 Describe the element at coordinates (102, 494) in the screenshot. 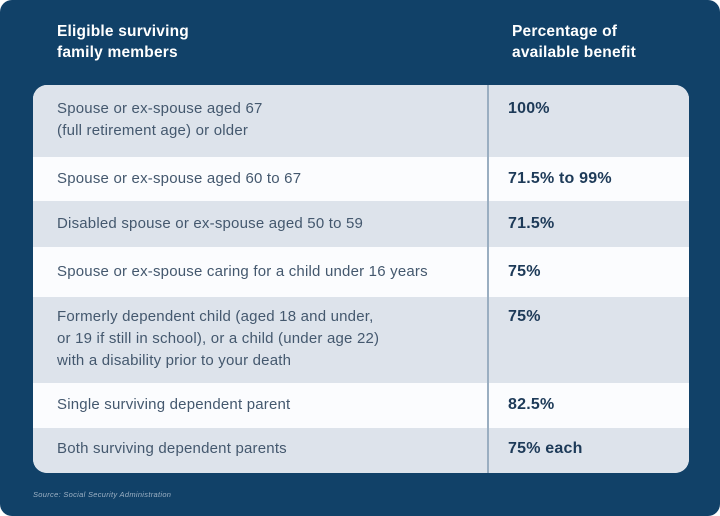

I see `source-attribution: Source: Social Security Administration` at that location.